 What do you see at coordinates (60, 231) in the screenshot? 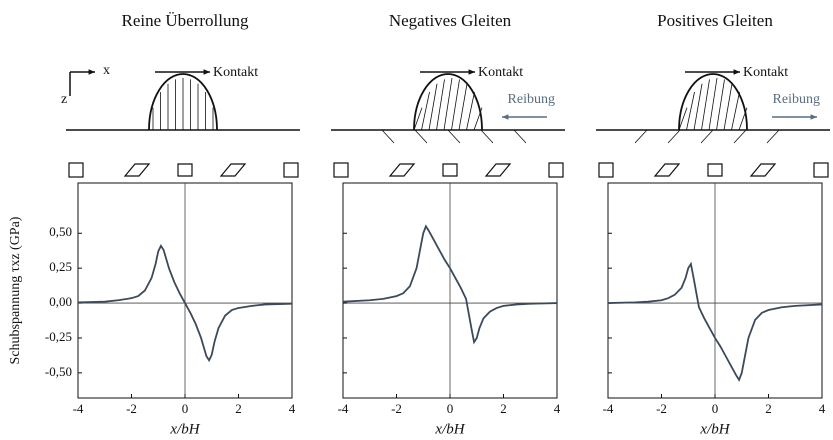
I see `y-tick-label: 0,50` at bounding box center [60, 231].